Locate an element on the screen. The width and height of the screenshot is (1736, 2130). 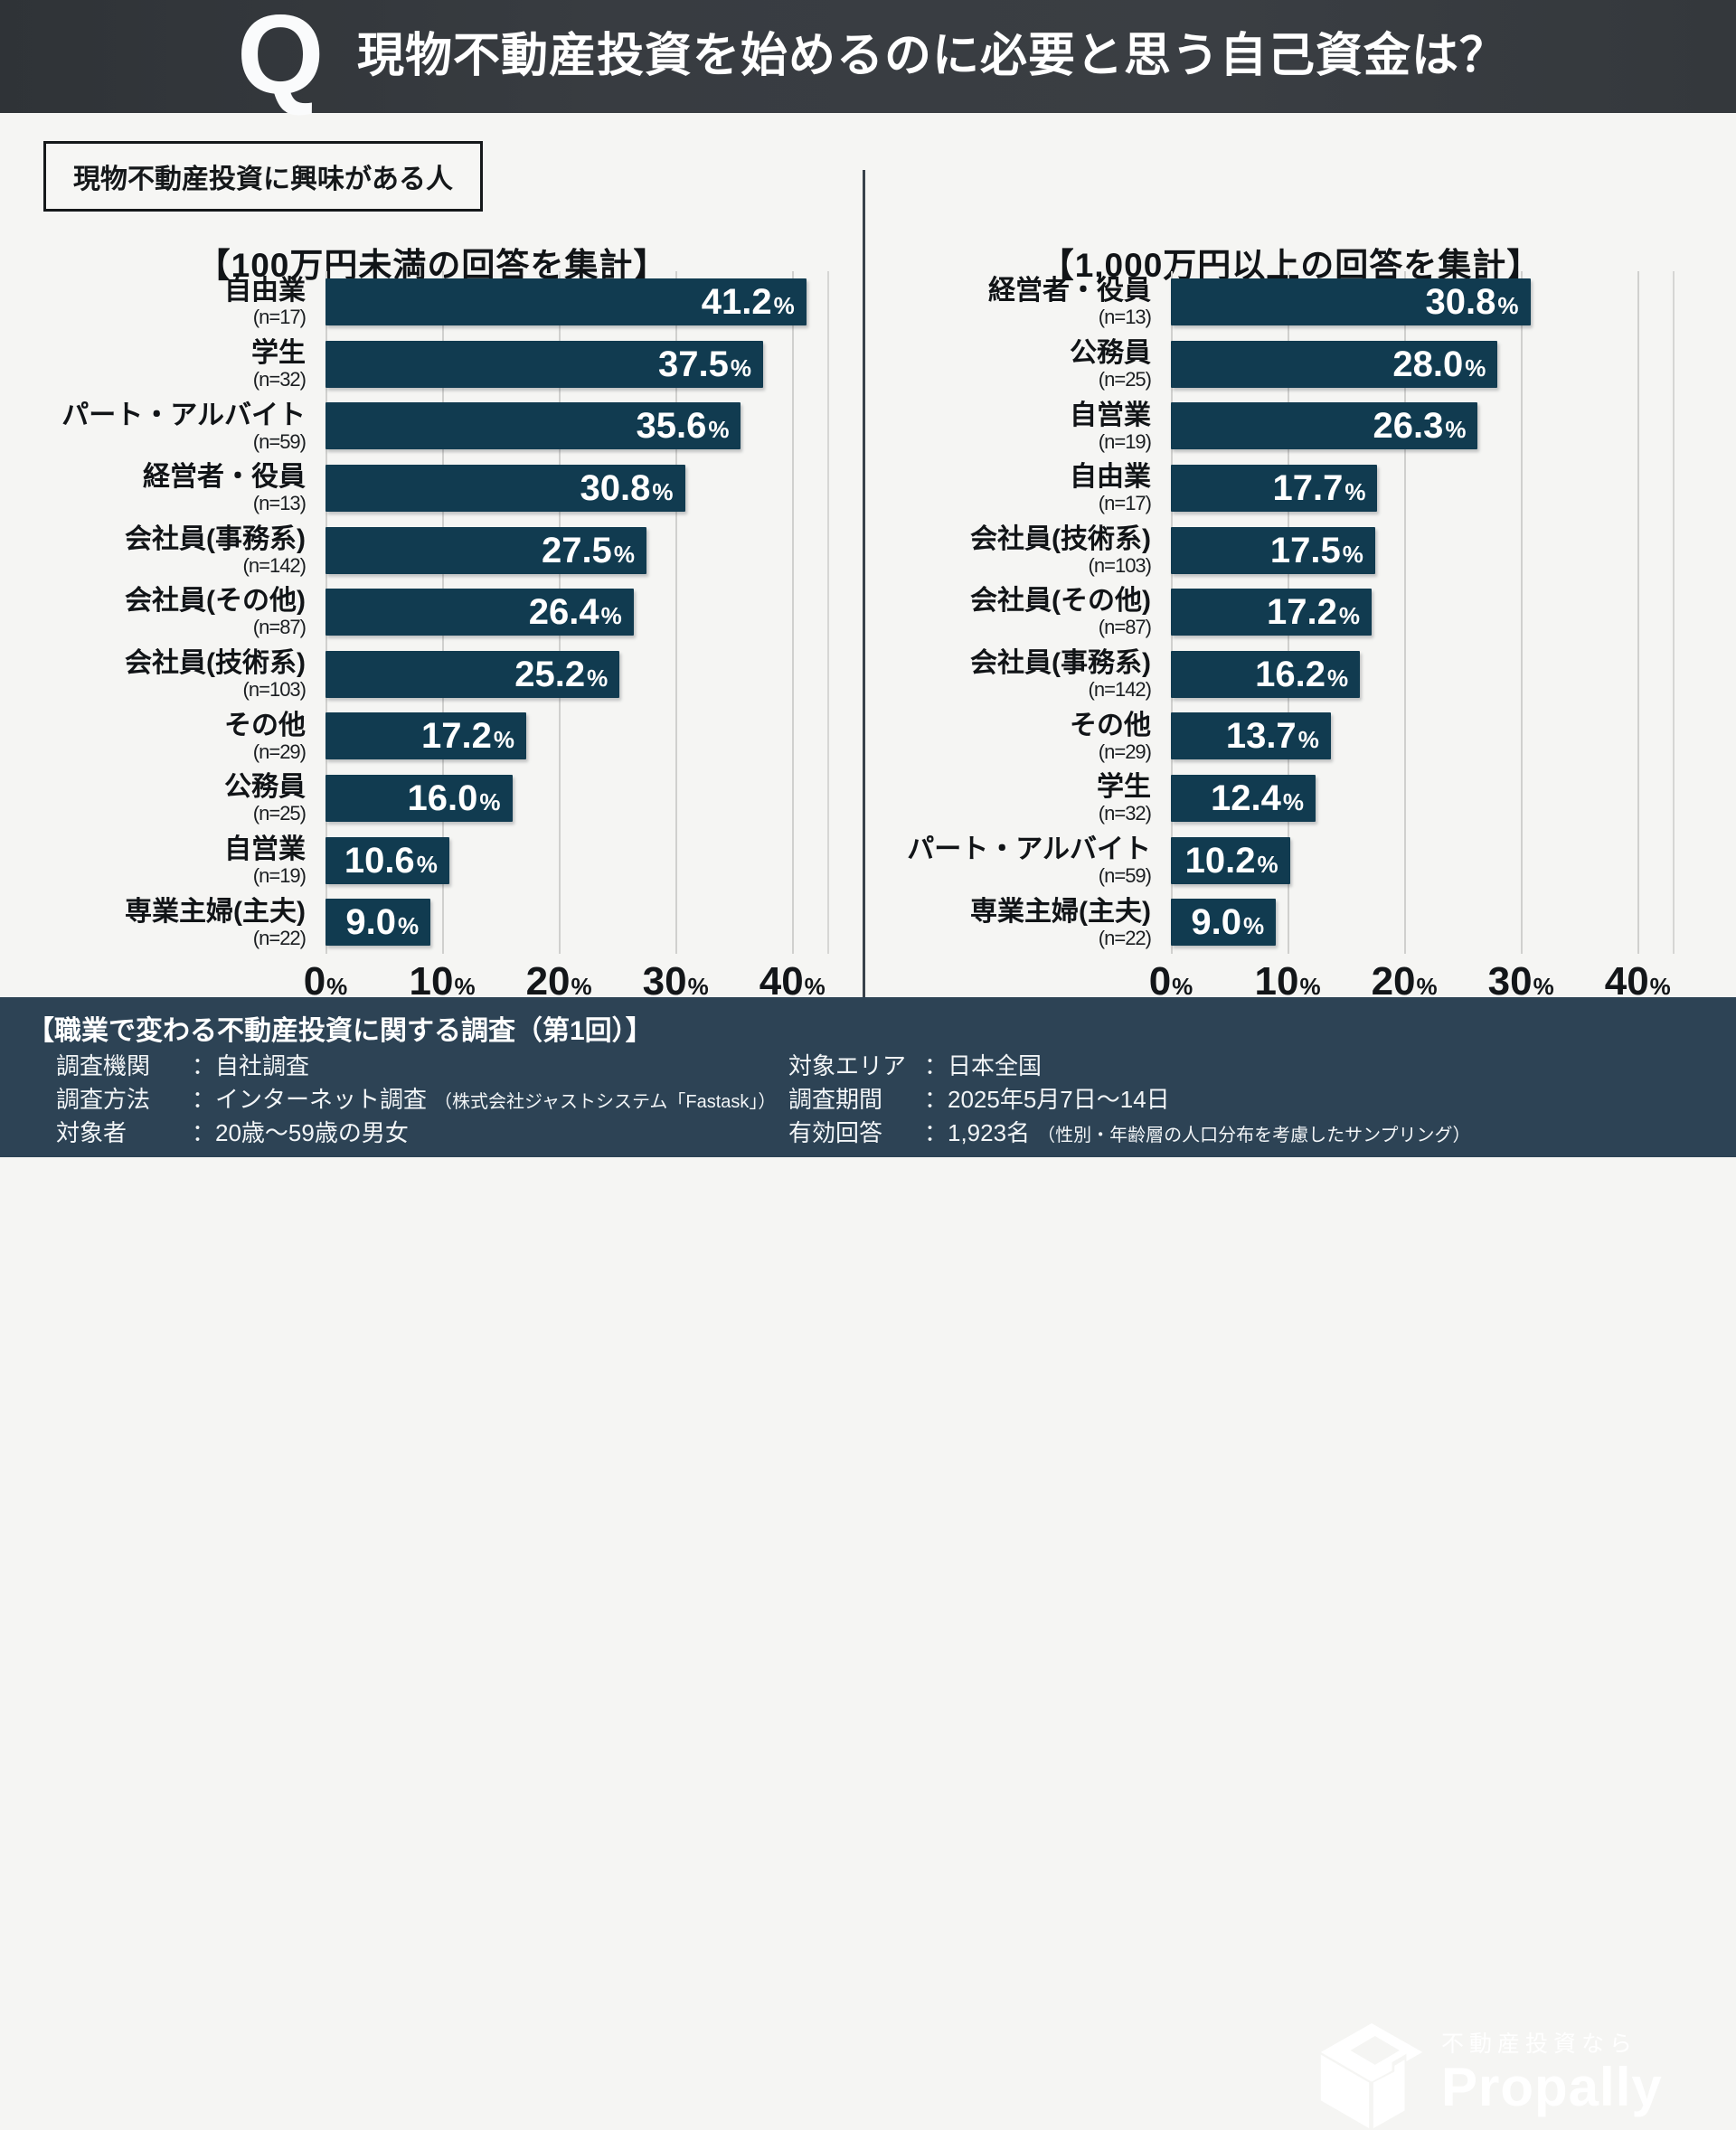
bar: 9.0% is located at coordinates (1224, 923).